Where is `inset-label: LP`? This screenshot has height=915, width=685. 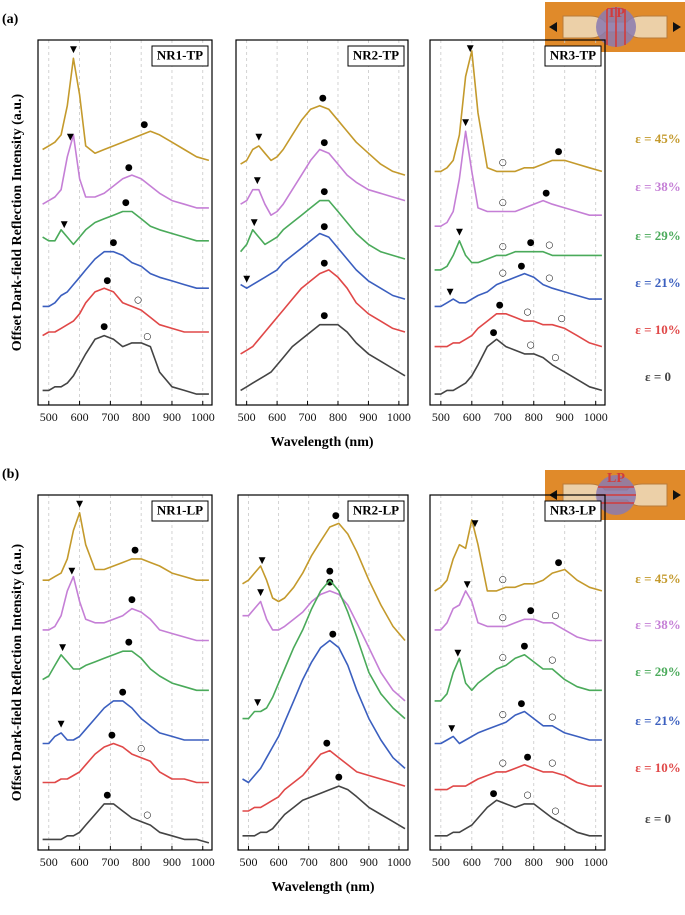 inset-label: LP is located at coordinates (616, 478).